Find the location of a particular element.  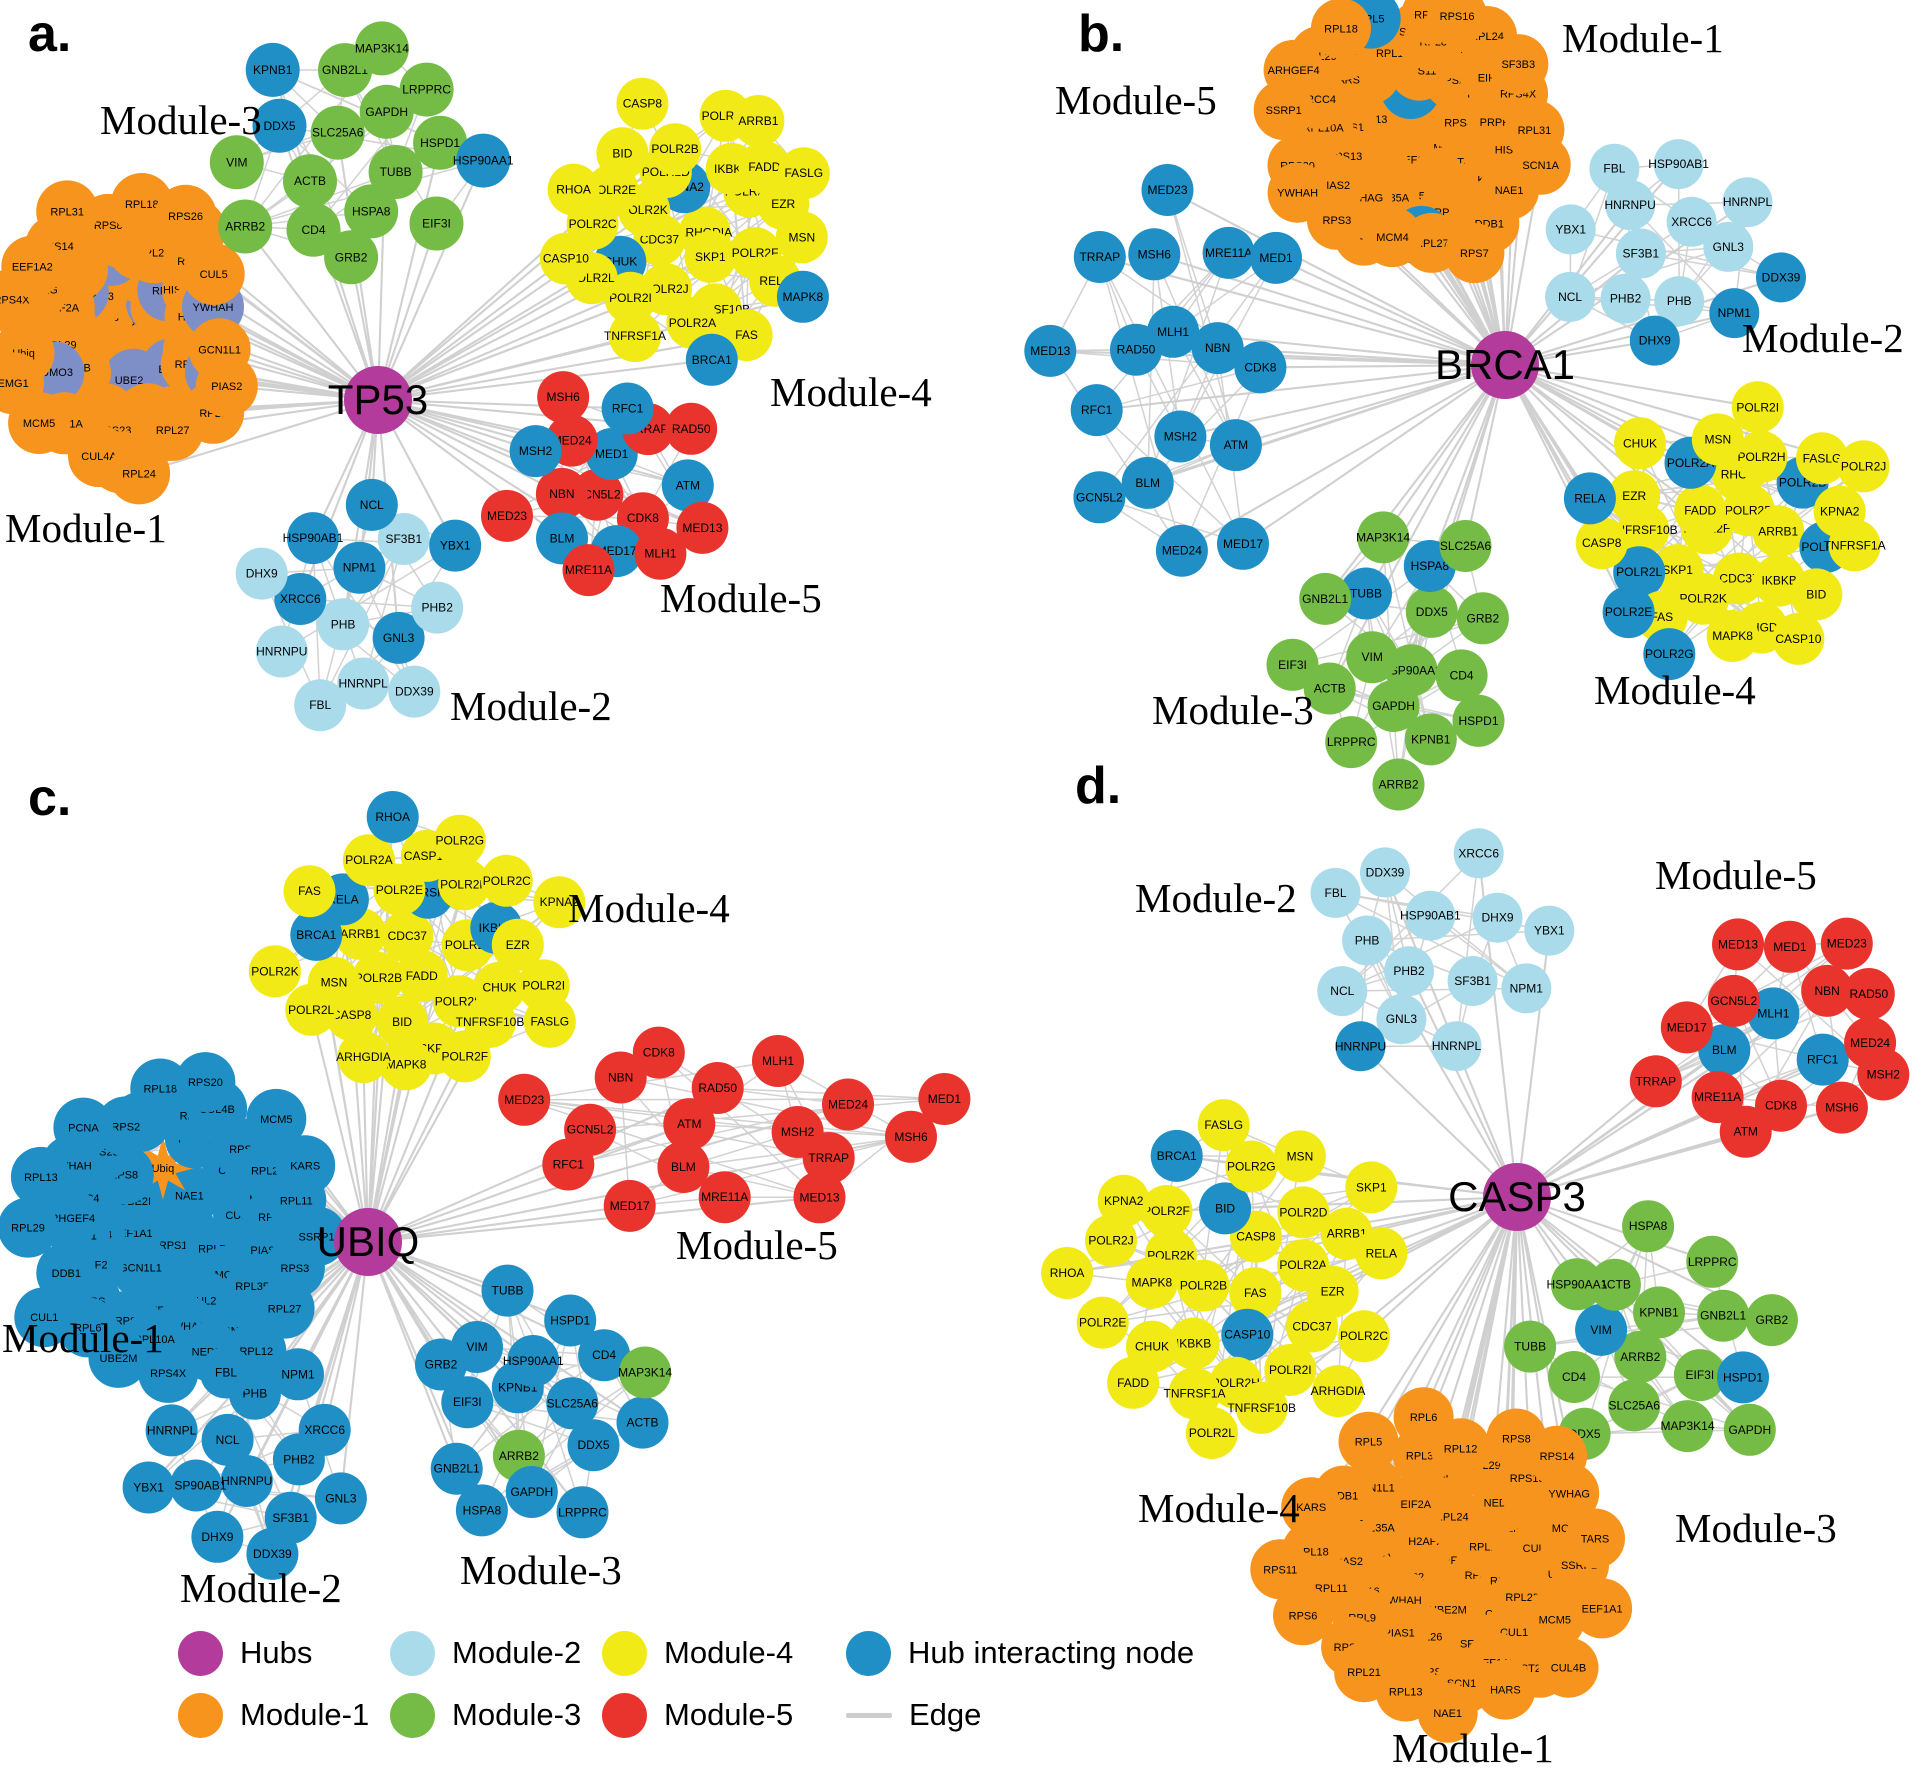

node-gnl3: GNL3 is located at coordinates (1401, 1019).